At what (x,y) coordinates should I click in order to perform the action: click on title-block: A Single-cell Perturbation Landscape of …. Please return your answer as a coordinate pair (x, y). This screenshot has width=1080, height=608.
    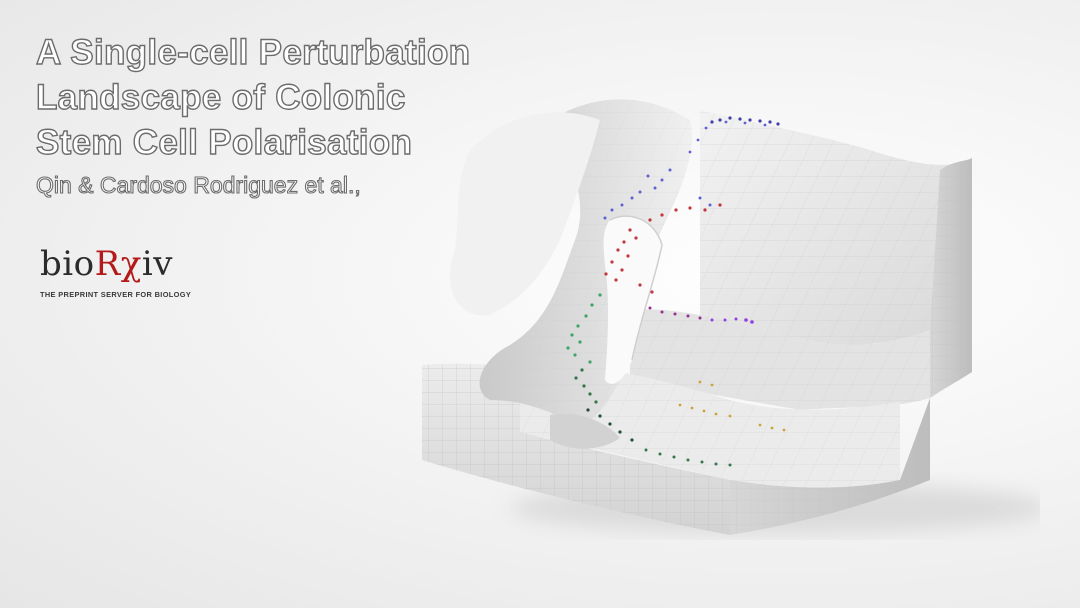
    Looking at the image, I should click on (295, 114).